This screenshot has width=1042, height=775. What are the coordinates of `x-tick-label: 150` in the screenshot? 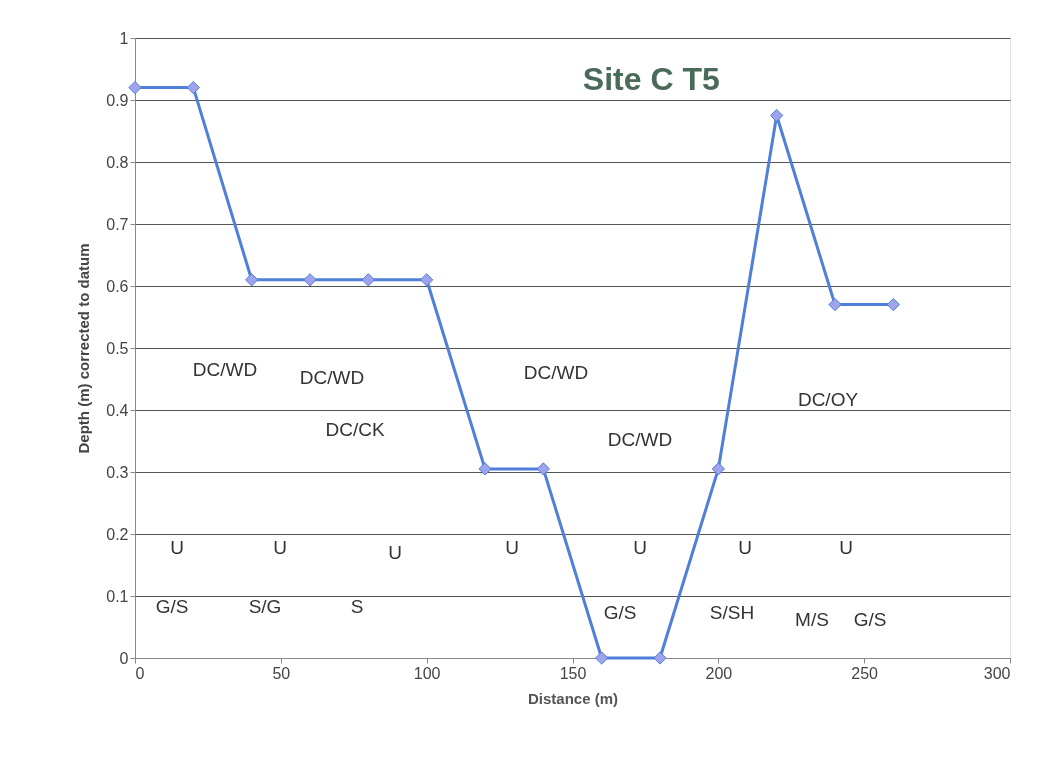 It's located at (573, 673).